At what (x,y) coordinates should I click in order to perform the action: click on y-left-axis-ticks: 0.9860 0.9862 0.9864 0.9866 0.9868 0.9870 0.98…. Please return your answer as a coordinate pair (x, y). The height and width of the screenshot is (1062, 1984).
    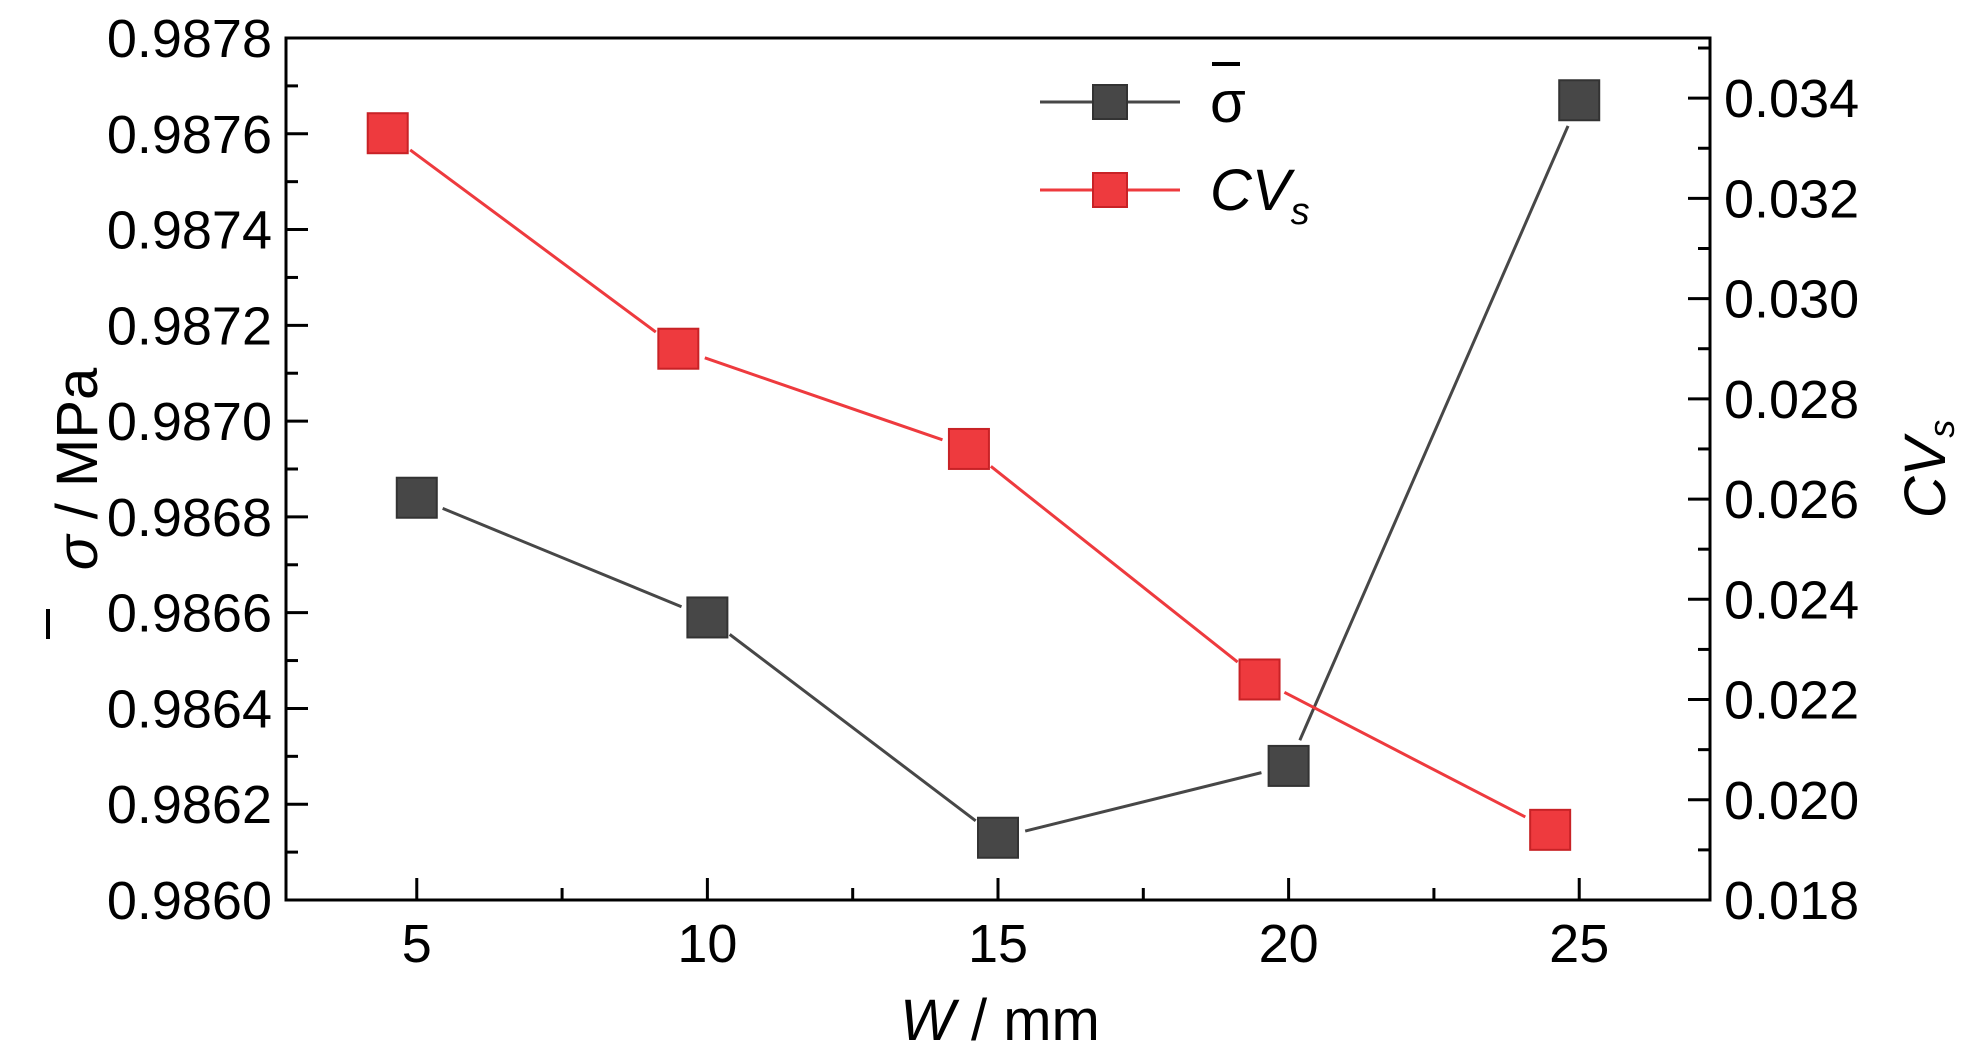
    Looking at the image, I should click on (207, 470).